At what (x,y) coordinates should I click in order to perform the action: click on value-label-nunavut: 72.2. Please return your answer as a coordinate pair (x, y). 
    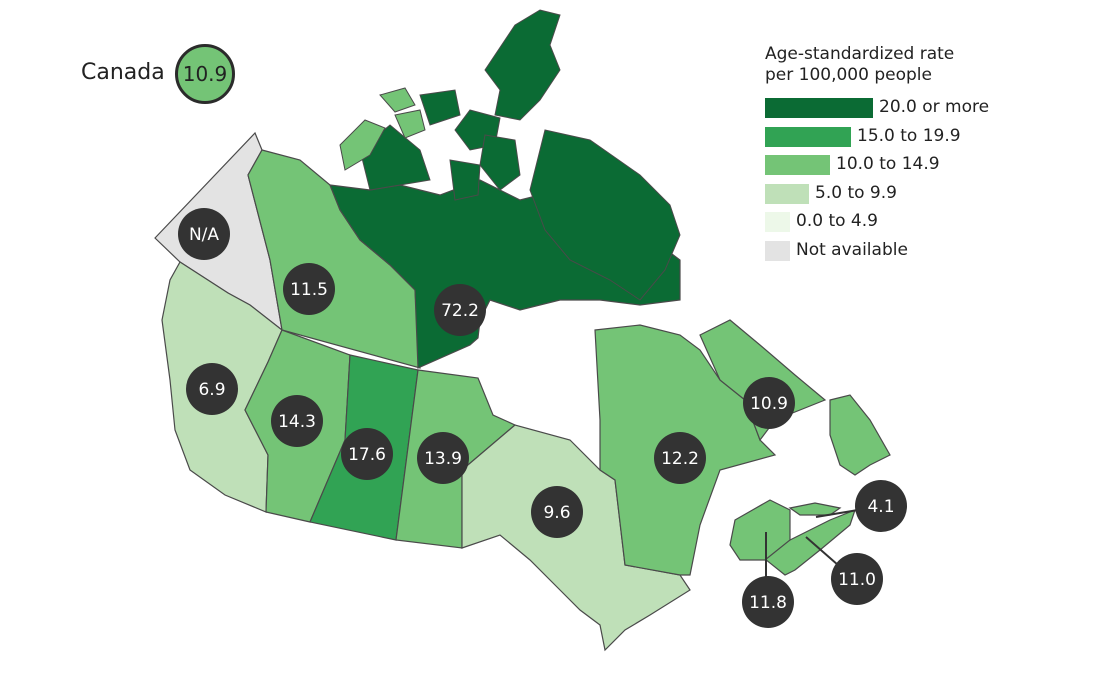
    Looking at the image, I should click on (460, 311).